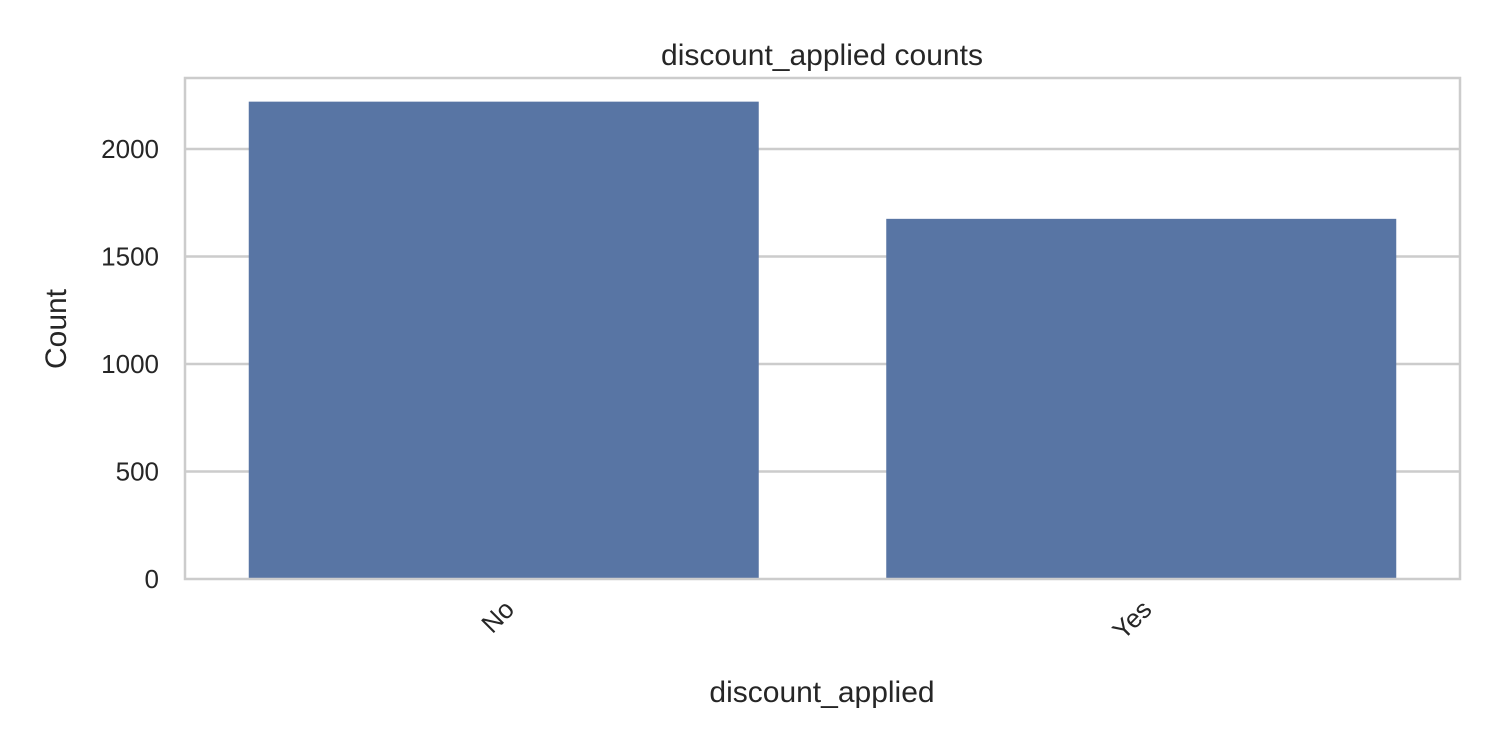 This screenshot has width=1500, height=755. What do you see at coordinates (822, 55) in the screenshot?
I see `chart-title: discount_applied counts` at bounding box center [822, 55].